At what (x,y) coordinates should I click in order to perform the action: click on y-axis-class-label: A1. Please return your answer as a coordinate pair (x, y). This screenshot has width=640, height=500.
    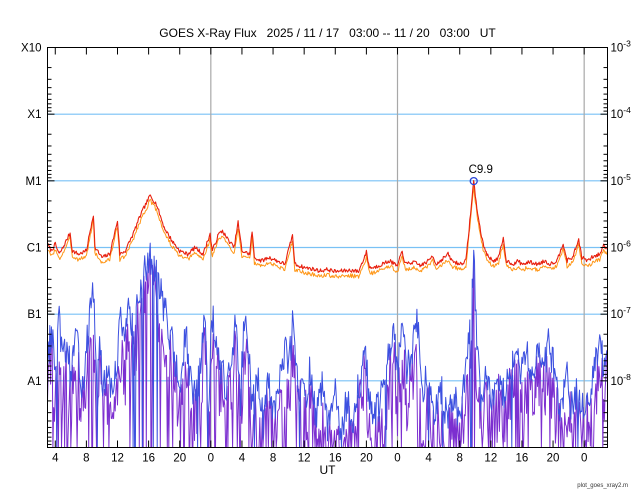
    Looking at the image, I should click on (34, 382).